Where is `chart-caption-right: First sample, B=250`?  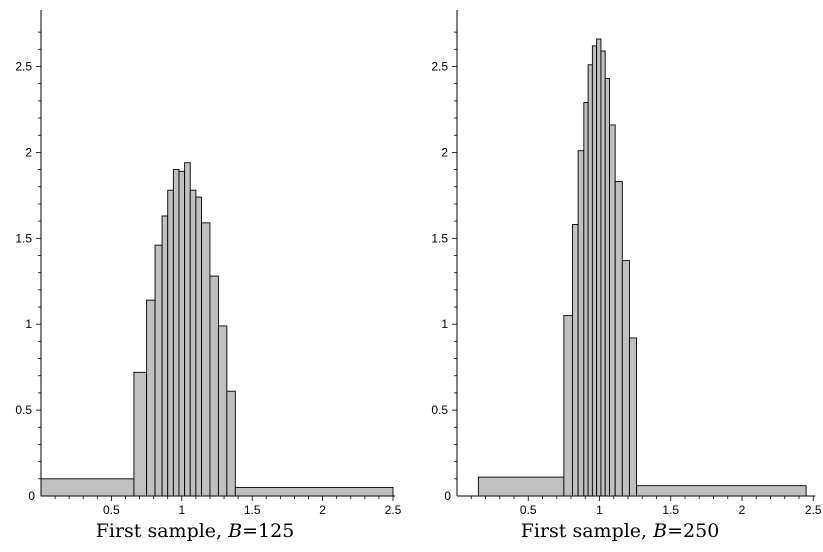 chart-caption-right: First sample, B=250 is located at coordinates (620, 531).